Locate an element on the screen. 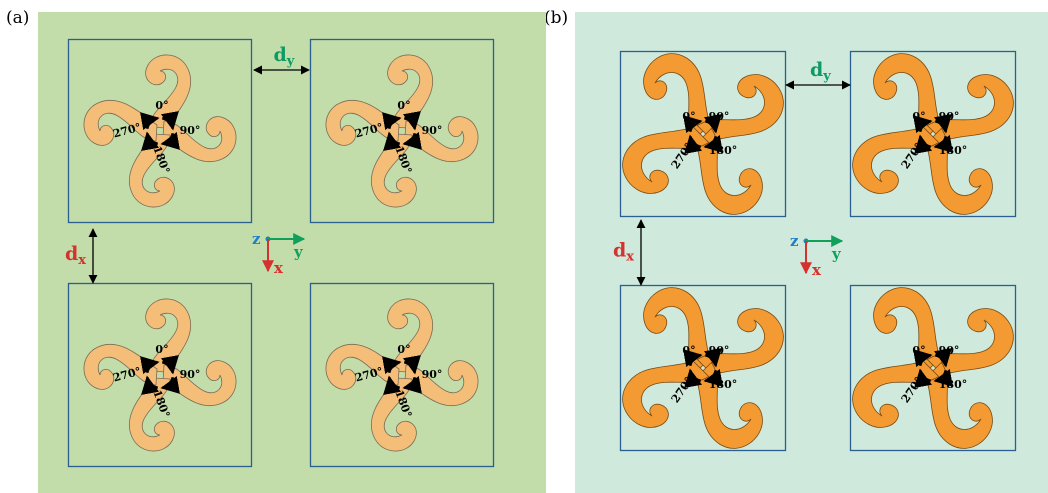 The image size is (1048, 493). panel-a-label: (a) is located at coordinates (18, 18).